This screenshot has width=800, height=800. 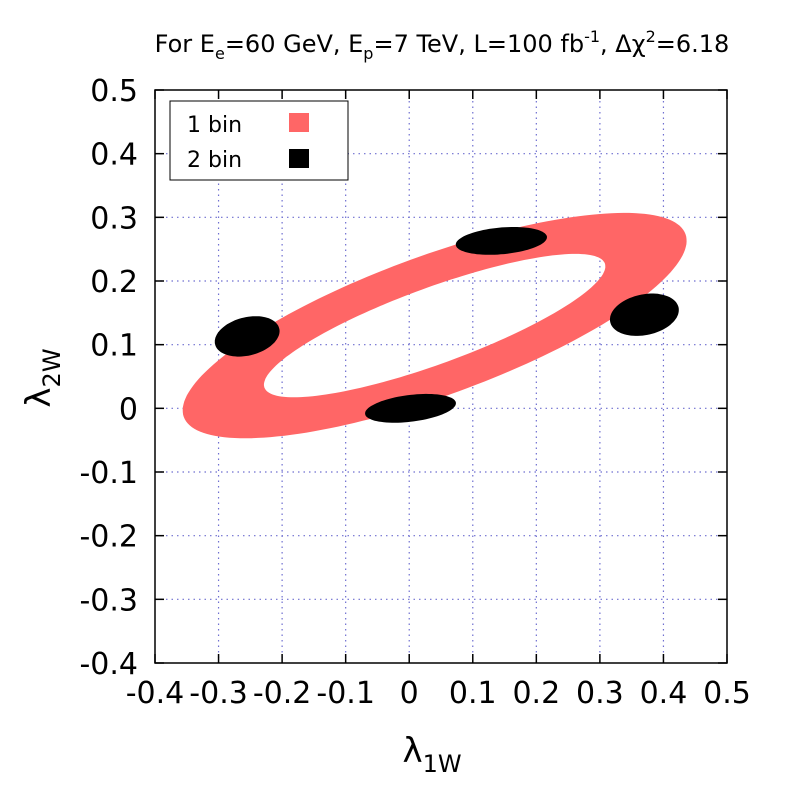 I want to click on legend-swatch-2bin, so click(x=299, y=158).